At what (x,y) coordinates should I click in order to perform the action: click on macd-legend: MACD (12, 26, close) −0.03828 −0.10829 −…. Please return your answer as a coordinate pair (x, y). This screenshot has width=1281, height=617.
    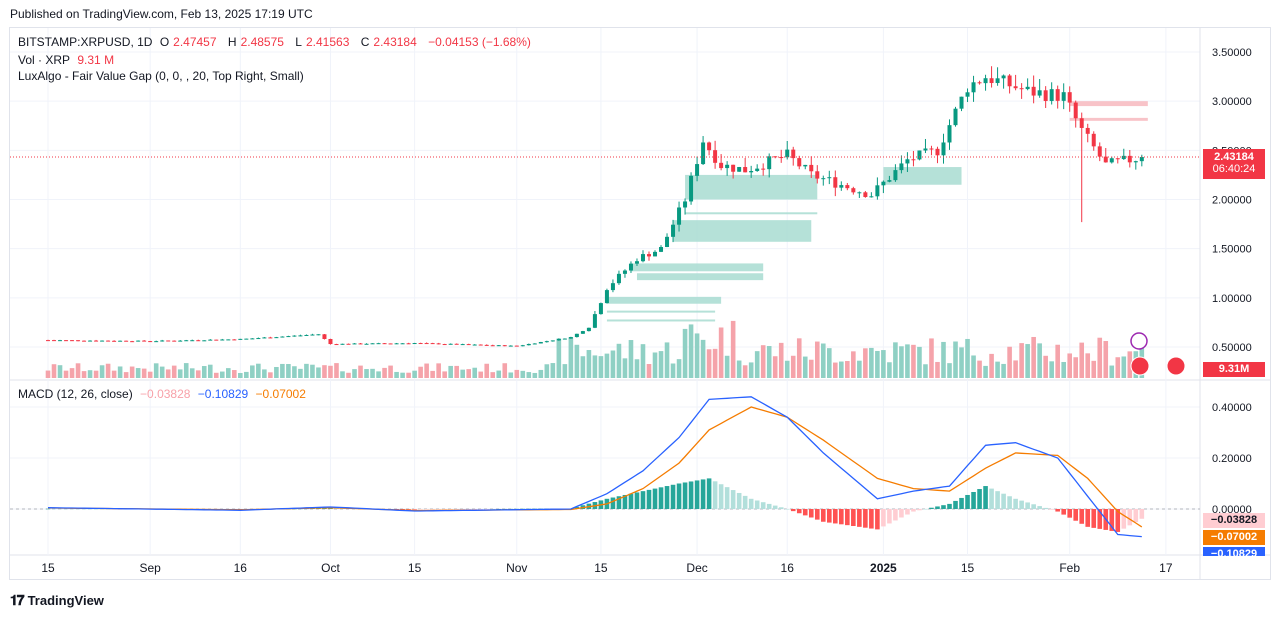
    Looking at the image, I should click on (164, 394).